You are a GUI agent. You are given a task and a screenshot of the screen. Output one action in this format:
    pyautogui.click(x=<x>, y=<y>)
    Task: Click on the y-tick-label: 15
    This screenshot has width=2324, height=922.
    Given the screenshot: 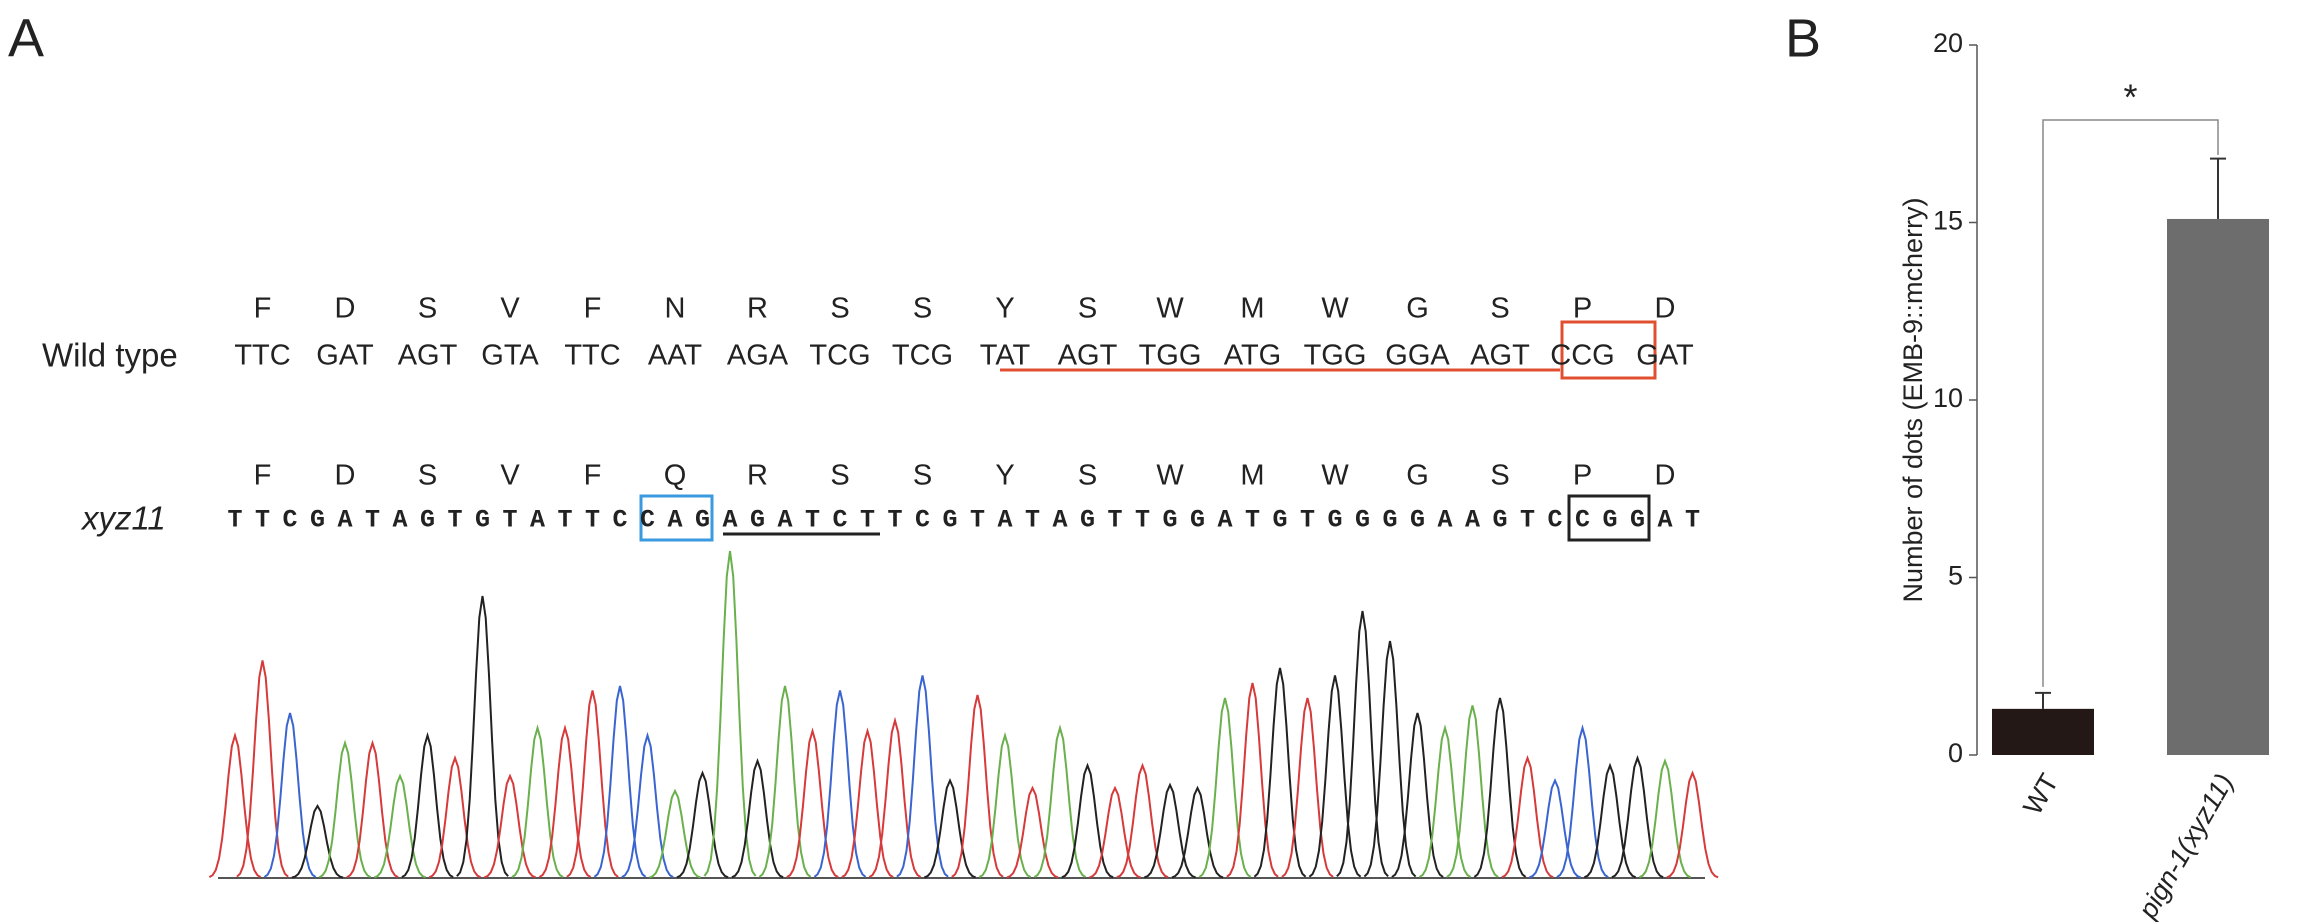 What is the action you would take?
    pyautogui.click(x=1948, y=221)
    